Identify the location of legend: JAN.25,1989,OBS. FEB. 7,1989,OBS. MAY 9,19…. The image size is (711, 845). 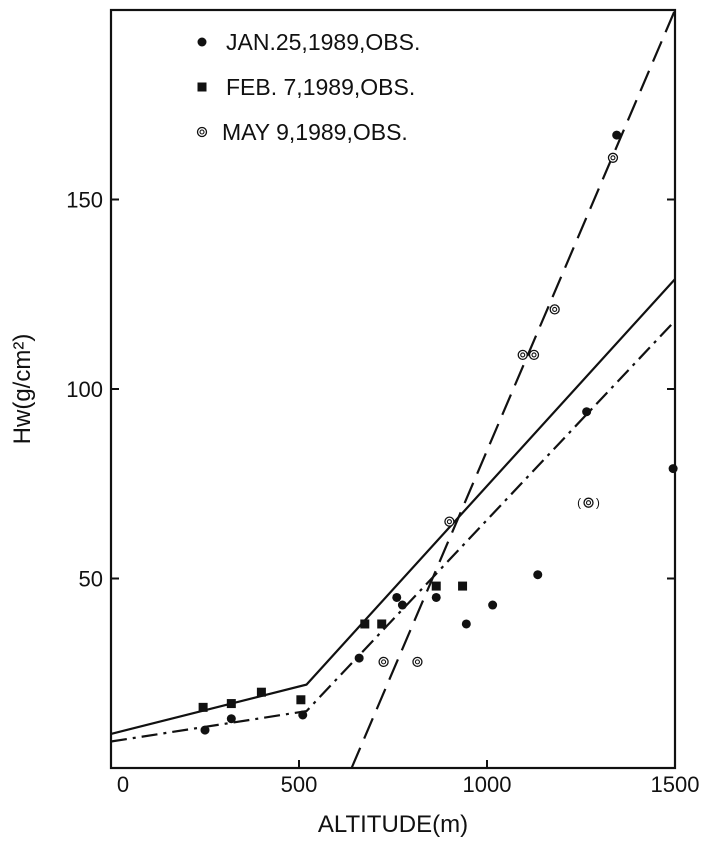
(308, 87).